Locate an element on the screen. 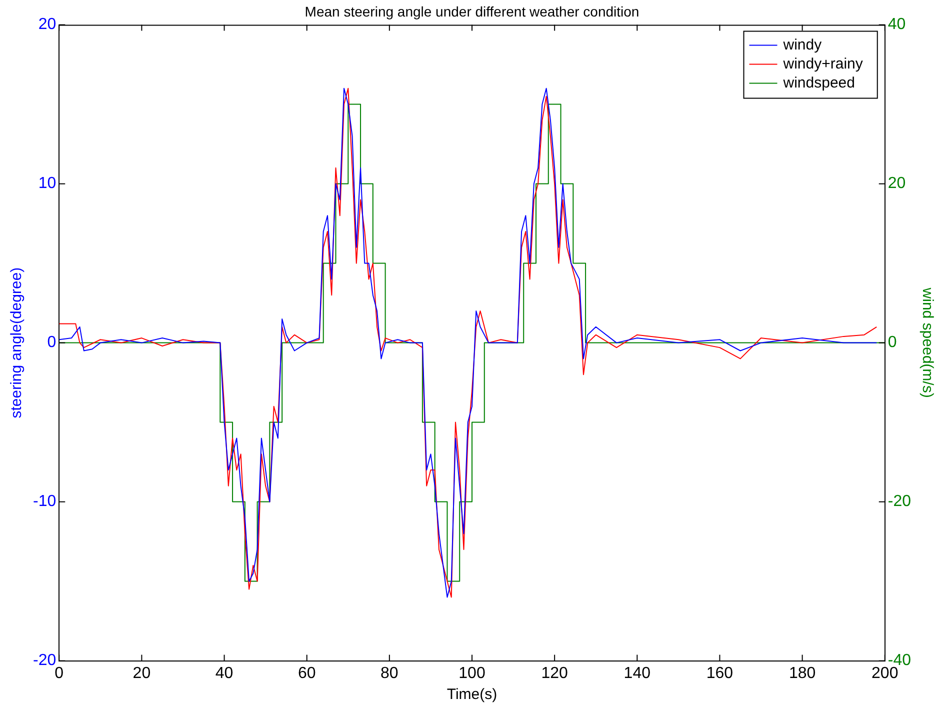 Image resolution: width=946 pixels, height=708 pixels. x-tick-label: 140 is located at coordinates (637, 673).